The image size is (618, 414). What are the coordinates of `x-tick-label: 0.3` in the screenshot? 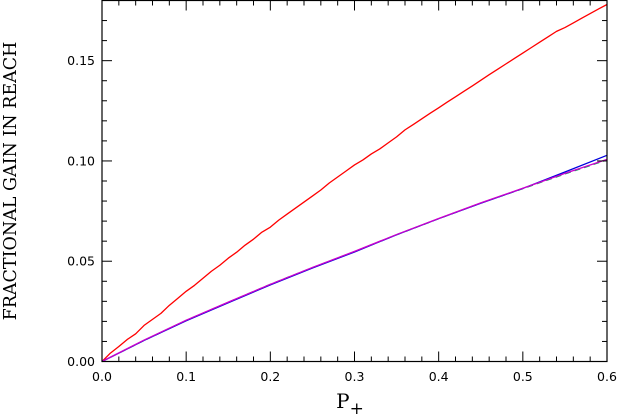 It's located at (355, 376).